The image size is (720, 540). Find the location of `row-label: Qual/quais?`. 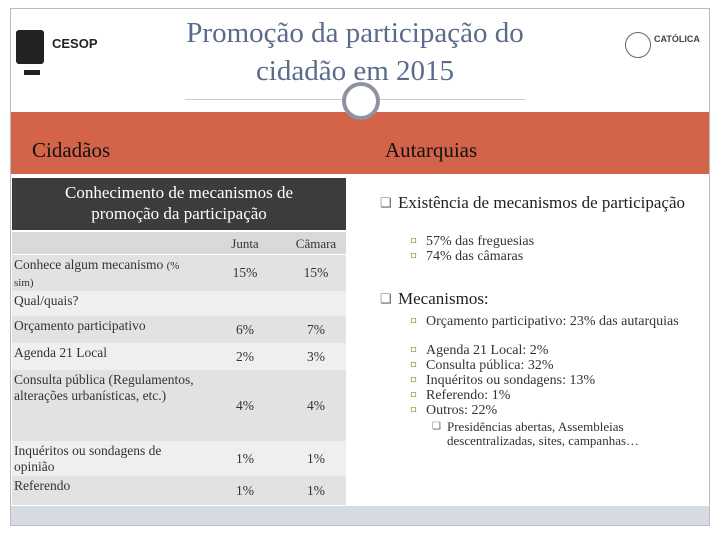

row-label: Qual/quais? is located at coordinates (46, 300).